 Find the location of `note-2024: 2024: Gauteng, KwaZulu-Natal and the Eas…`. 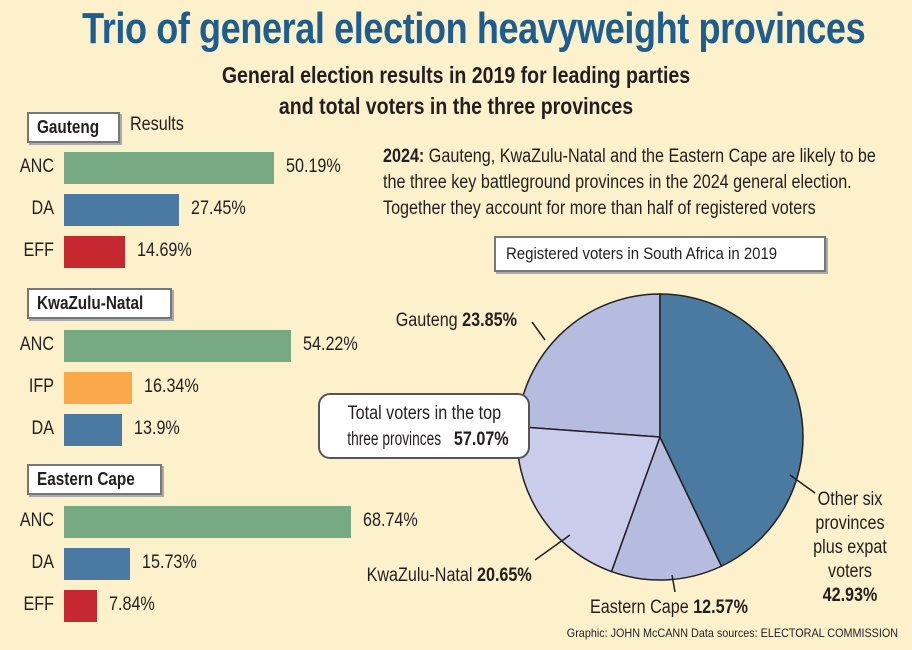

note-2024: 2024: Gauteng, KwaZulu-Natal and the Eas… is located at coordinates (638, 183).